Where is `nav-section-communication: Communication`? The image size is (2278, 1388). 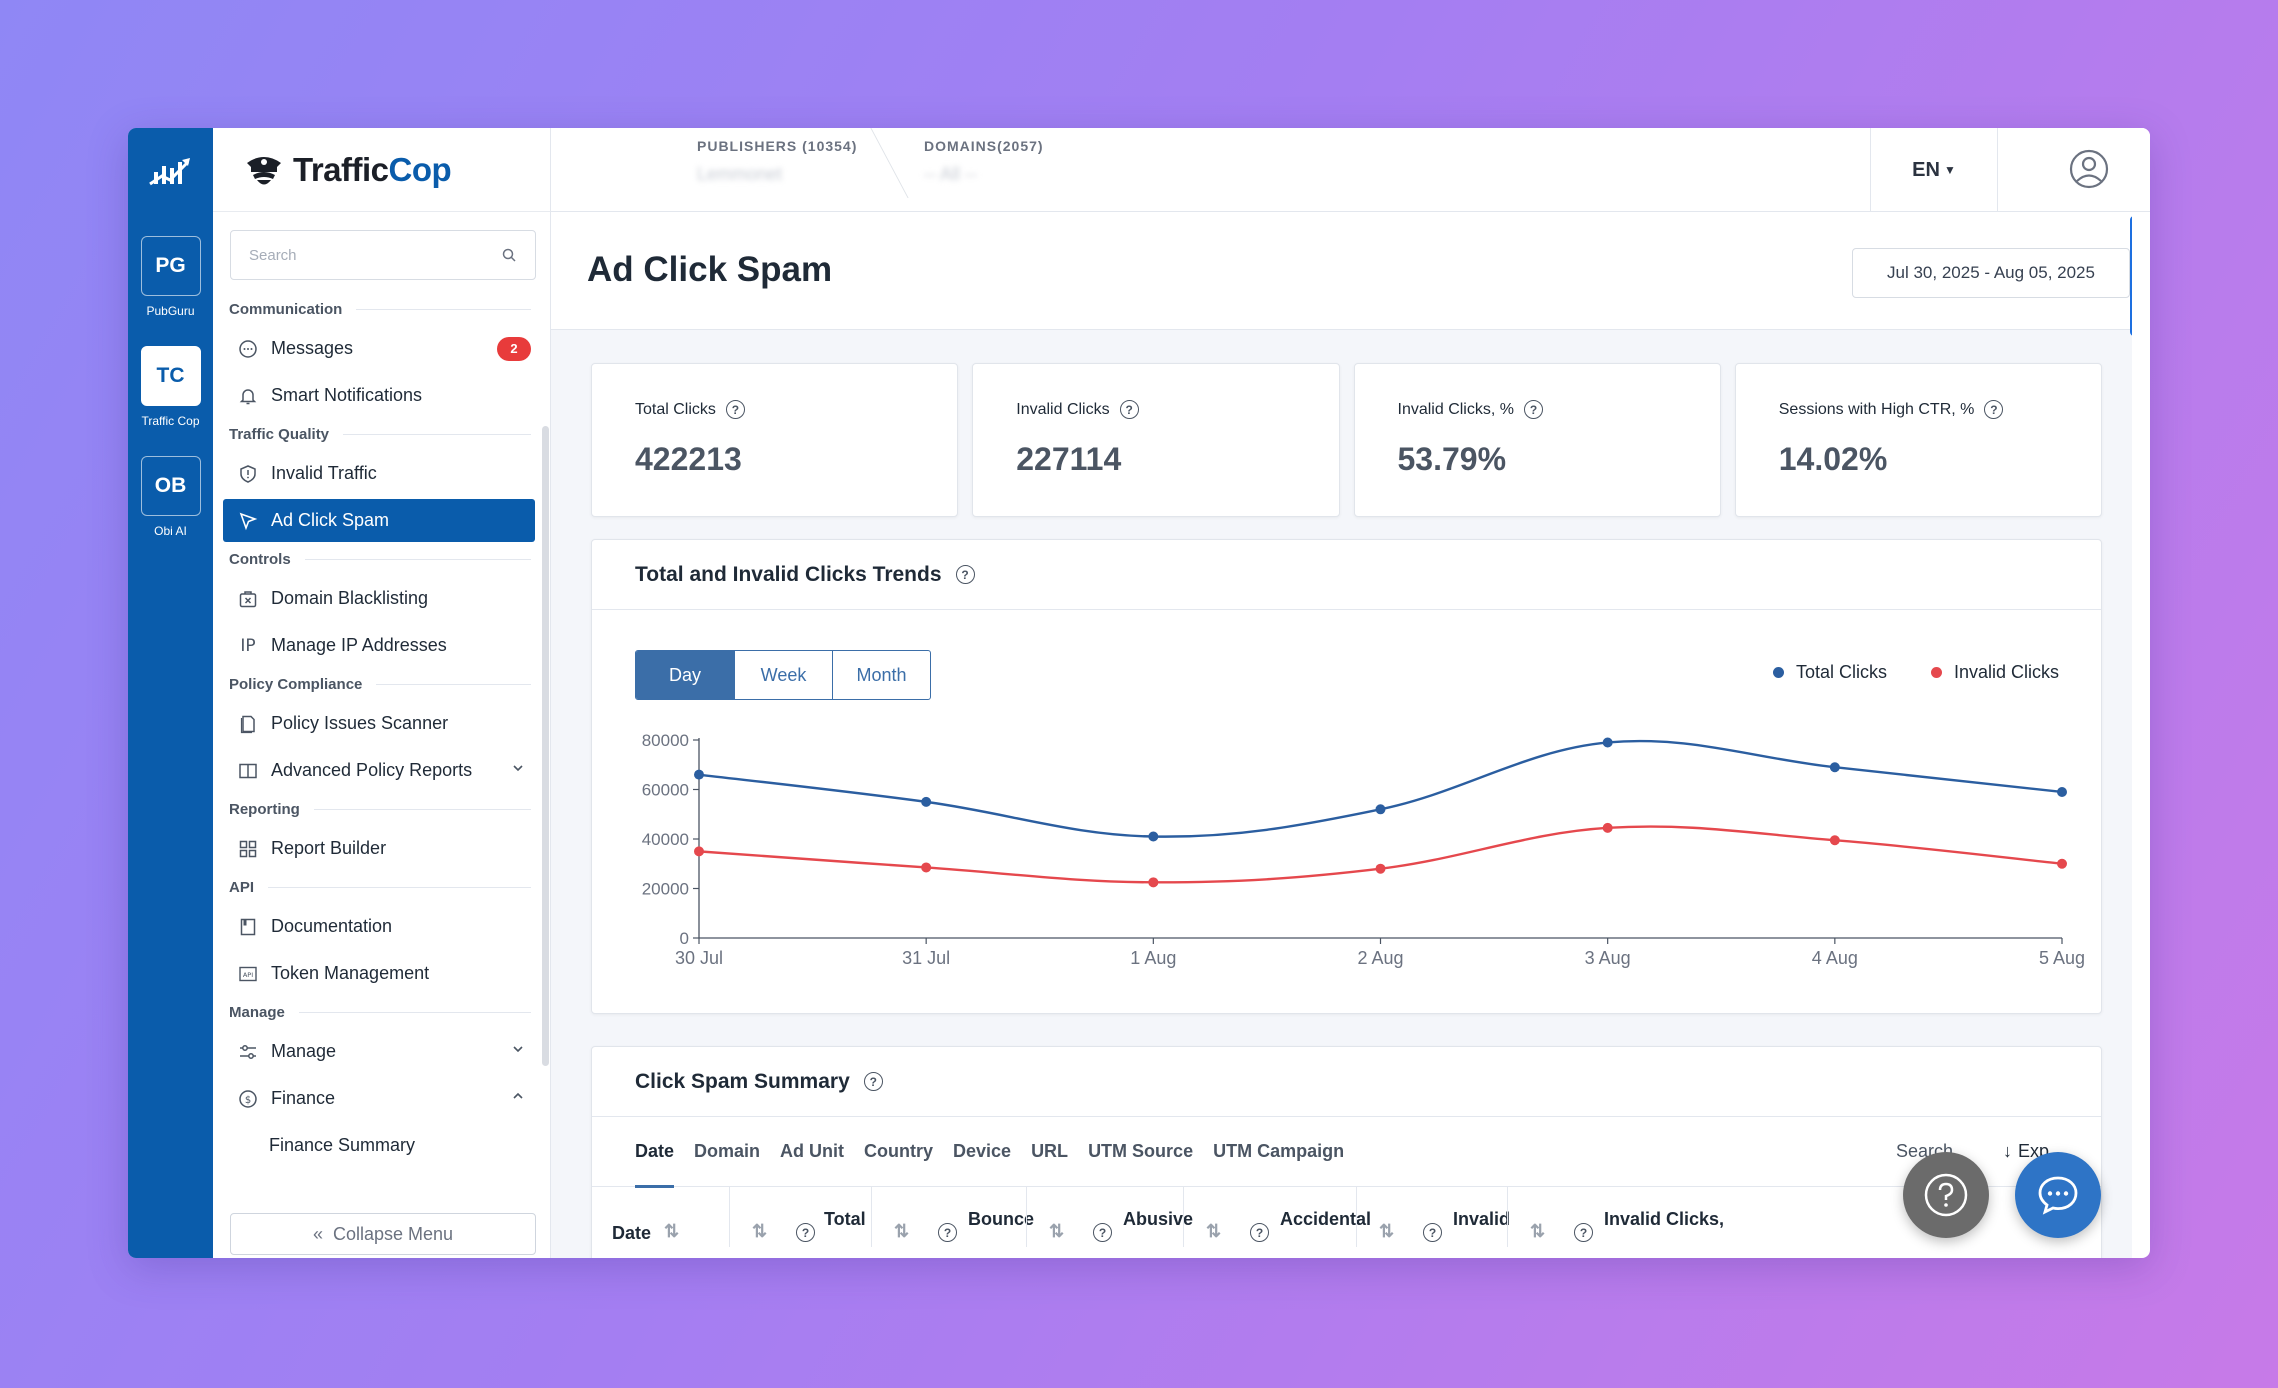
nav-section-communication: Communication is located at coordinates (378, 309).